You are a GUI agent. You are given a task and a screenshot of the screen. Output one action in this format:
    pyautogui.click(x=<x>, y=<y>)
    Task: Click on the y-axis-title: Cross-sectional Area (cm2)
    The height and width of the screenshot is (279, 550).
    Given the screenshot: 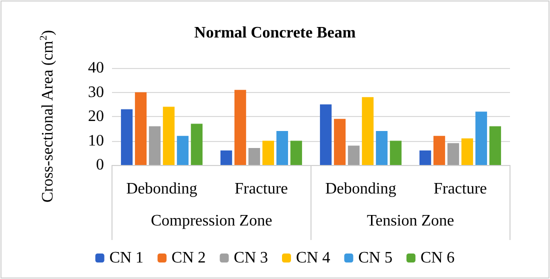 What is the action you would take?
    pyautogui.click(x=47, y=116)
    